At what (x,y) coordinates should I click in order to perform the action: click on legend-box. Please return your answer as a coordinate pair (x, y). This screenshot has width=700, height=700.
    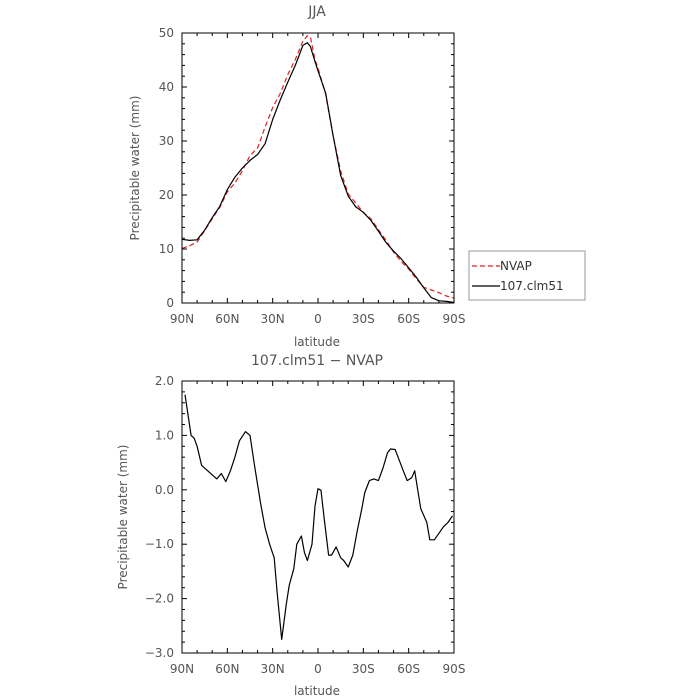
    Looking at the image, I should click on (527, 275).